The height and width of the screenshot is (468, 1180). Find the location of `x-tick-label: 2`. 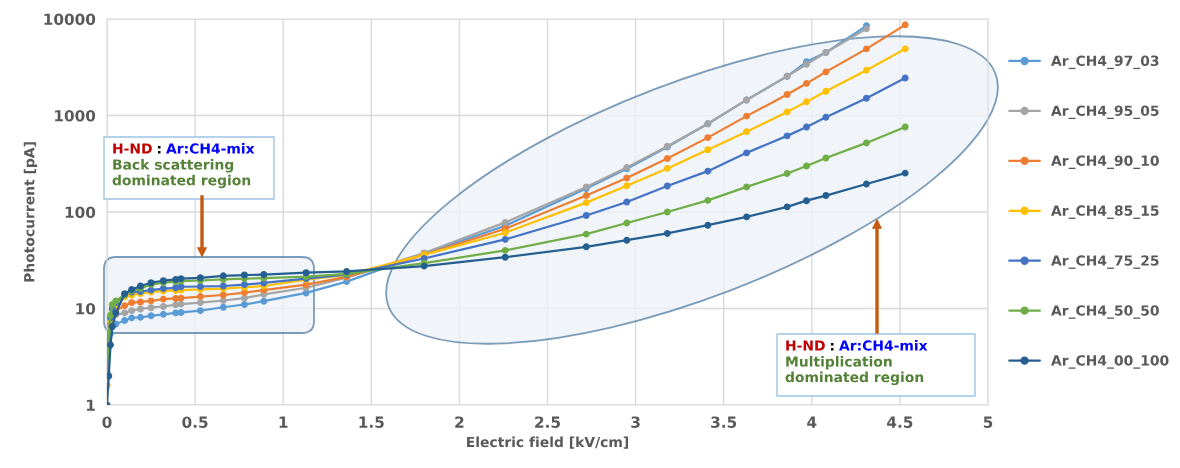

x-tick-label: 2 is located at coordinates (459, 422).